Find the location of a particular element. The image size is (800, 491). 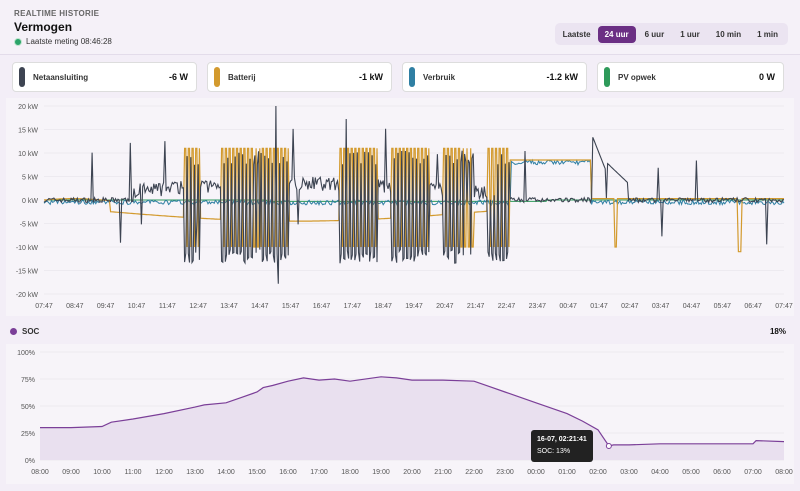

soc-current-value: 18% is located at coordinates (777, 331).